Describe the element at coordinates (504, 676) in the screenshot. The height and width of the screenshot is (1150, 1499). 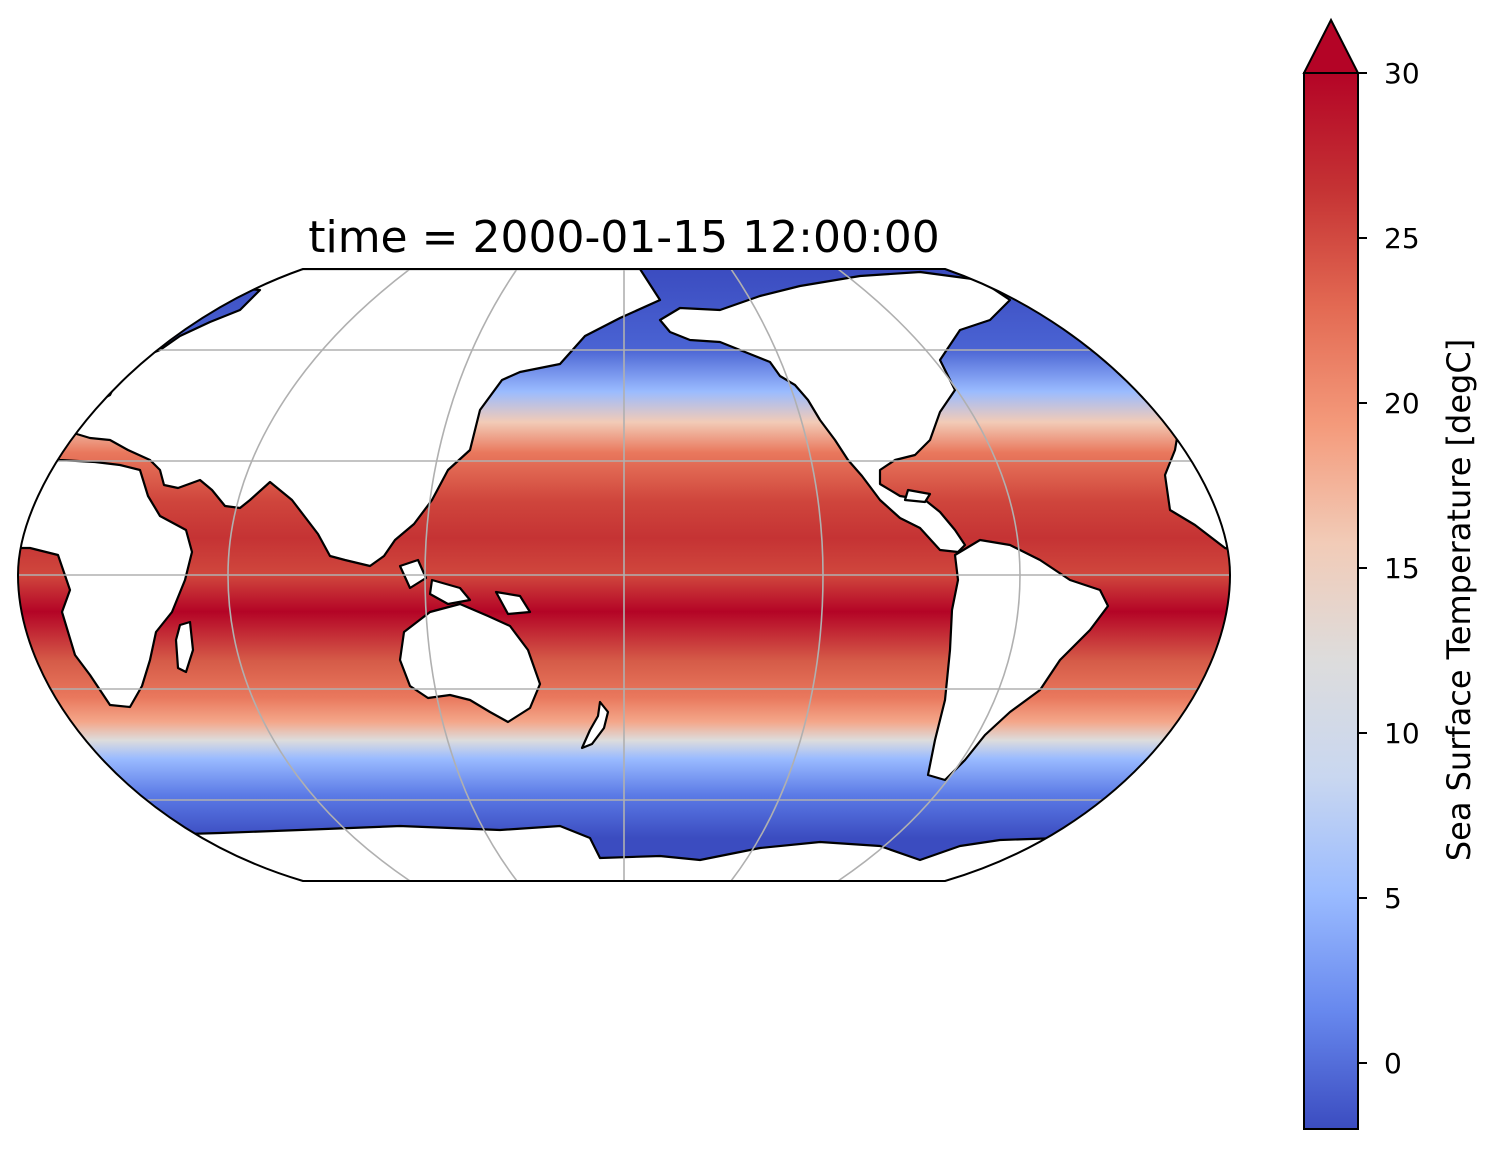
I see `australia` at that location.